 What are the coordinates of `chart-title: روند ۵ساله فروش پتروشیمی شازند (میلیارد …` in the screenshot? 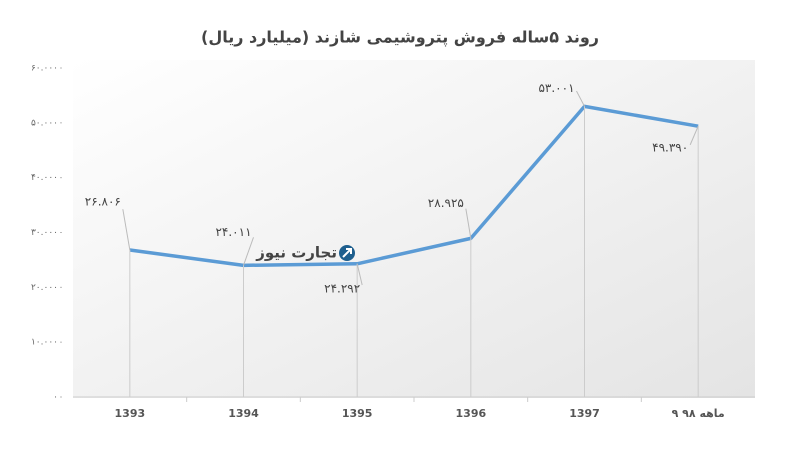 It's located at (400, 38).